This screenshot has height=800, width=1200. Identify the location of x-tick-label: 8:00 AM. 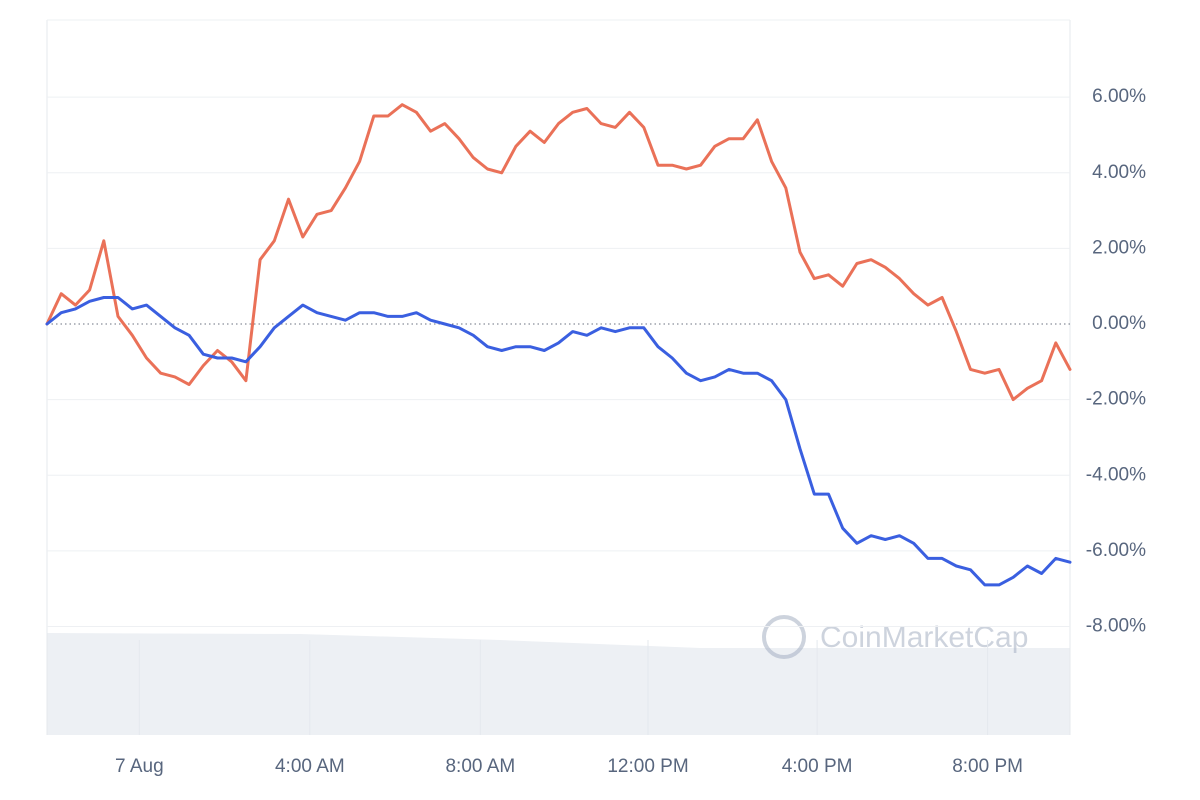
(480, 766).